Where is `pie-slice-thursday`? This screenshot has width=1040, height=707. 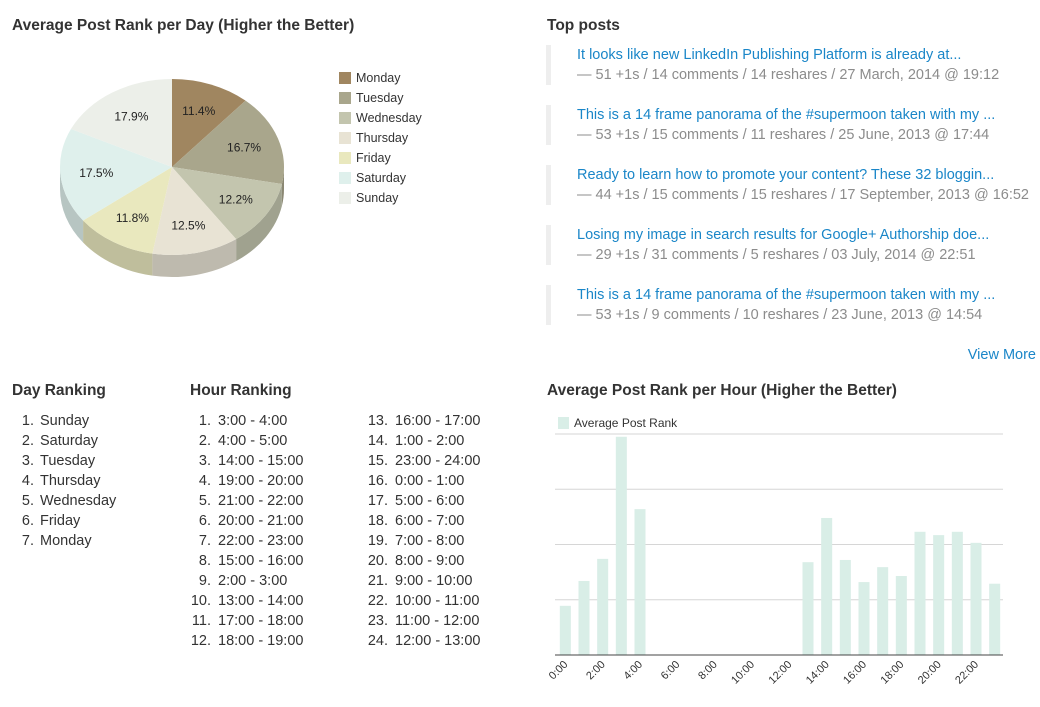
pie-slice-thursday is located at coordinates (194, 211).